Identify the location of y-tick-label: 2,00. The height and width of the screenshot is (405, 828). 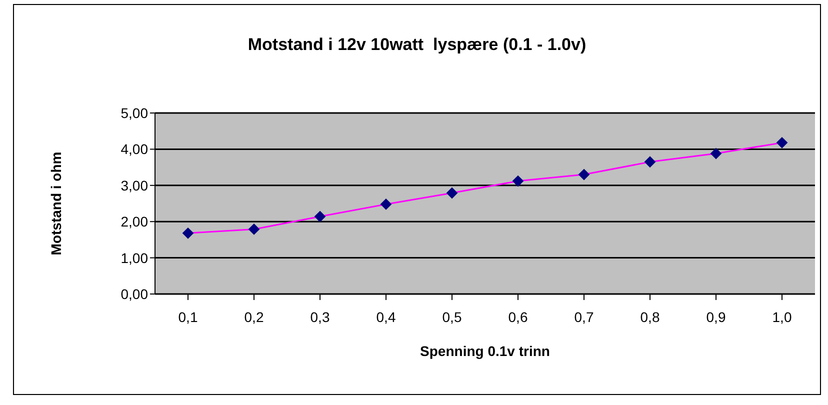
(134, 222).